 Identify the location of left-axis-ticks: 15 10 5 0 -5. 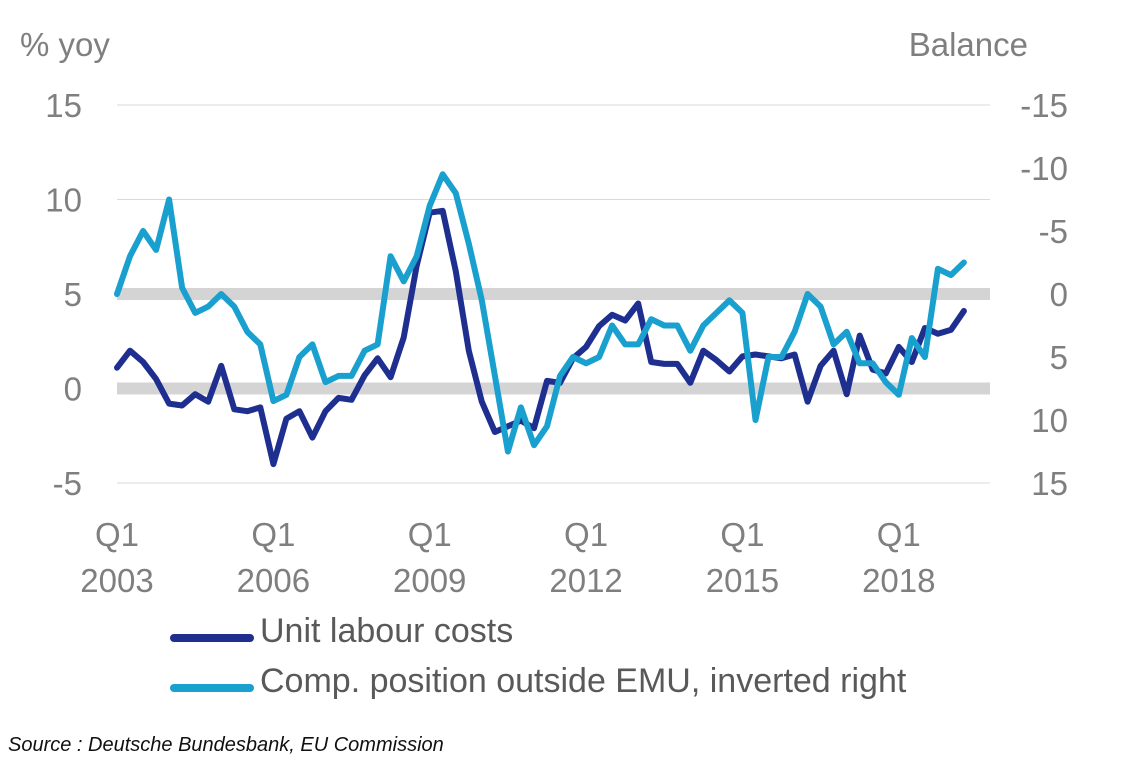
(63, 294).